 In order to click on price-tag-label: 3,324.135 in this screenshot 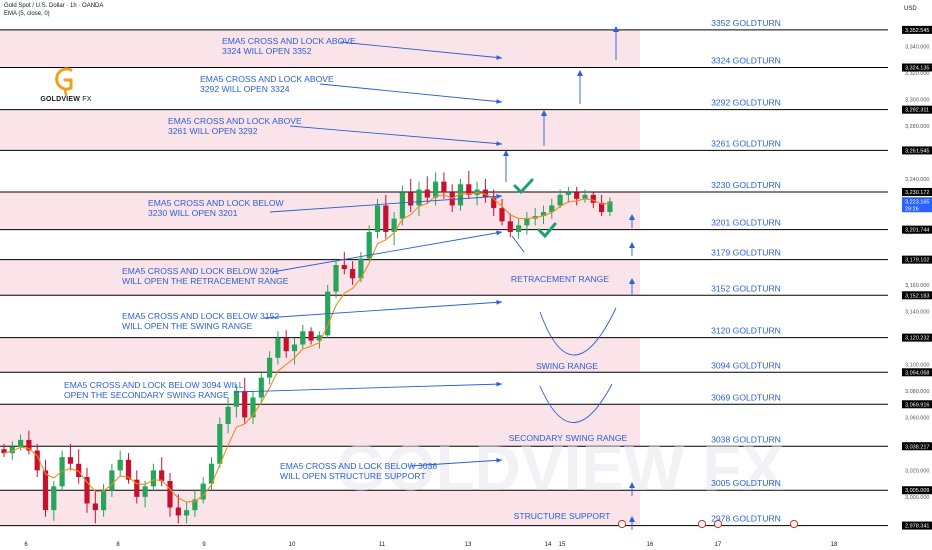, I will do `click(917, 69)`.